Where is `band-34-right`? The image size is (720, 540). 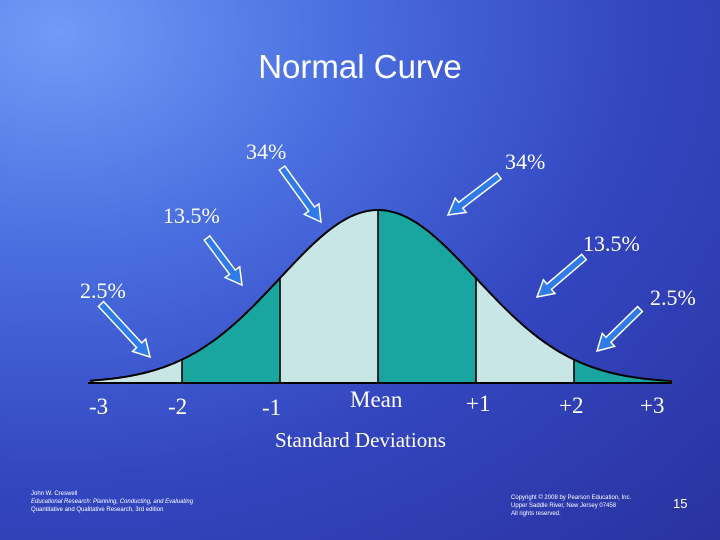 band-34-right is located at coordinates (427, 296).